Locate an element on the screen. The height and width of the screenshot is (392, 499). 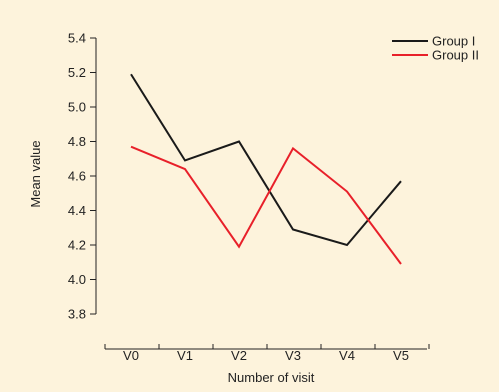
x-tick-label: V2 is located at coordinates (239, 355).